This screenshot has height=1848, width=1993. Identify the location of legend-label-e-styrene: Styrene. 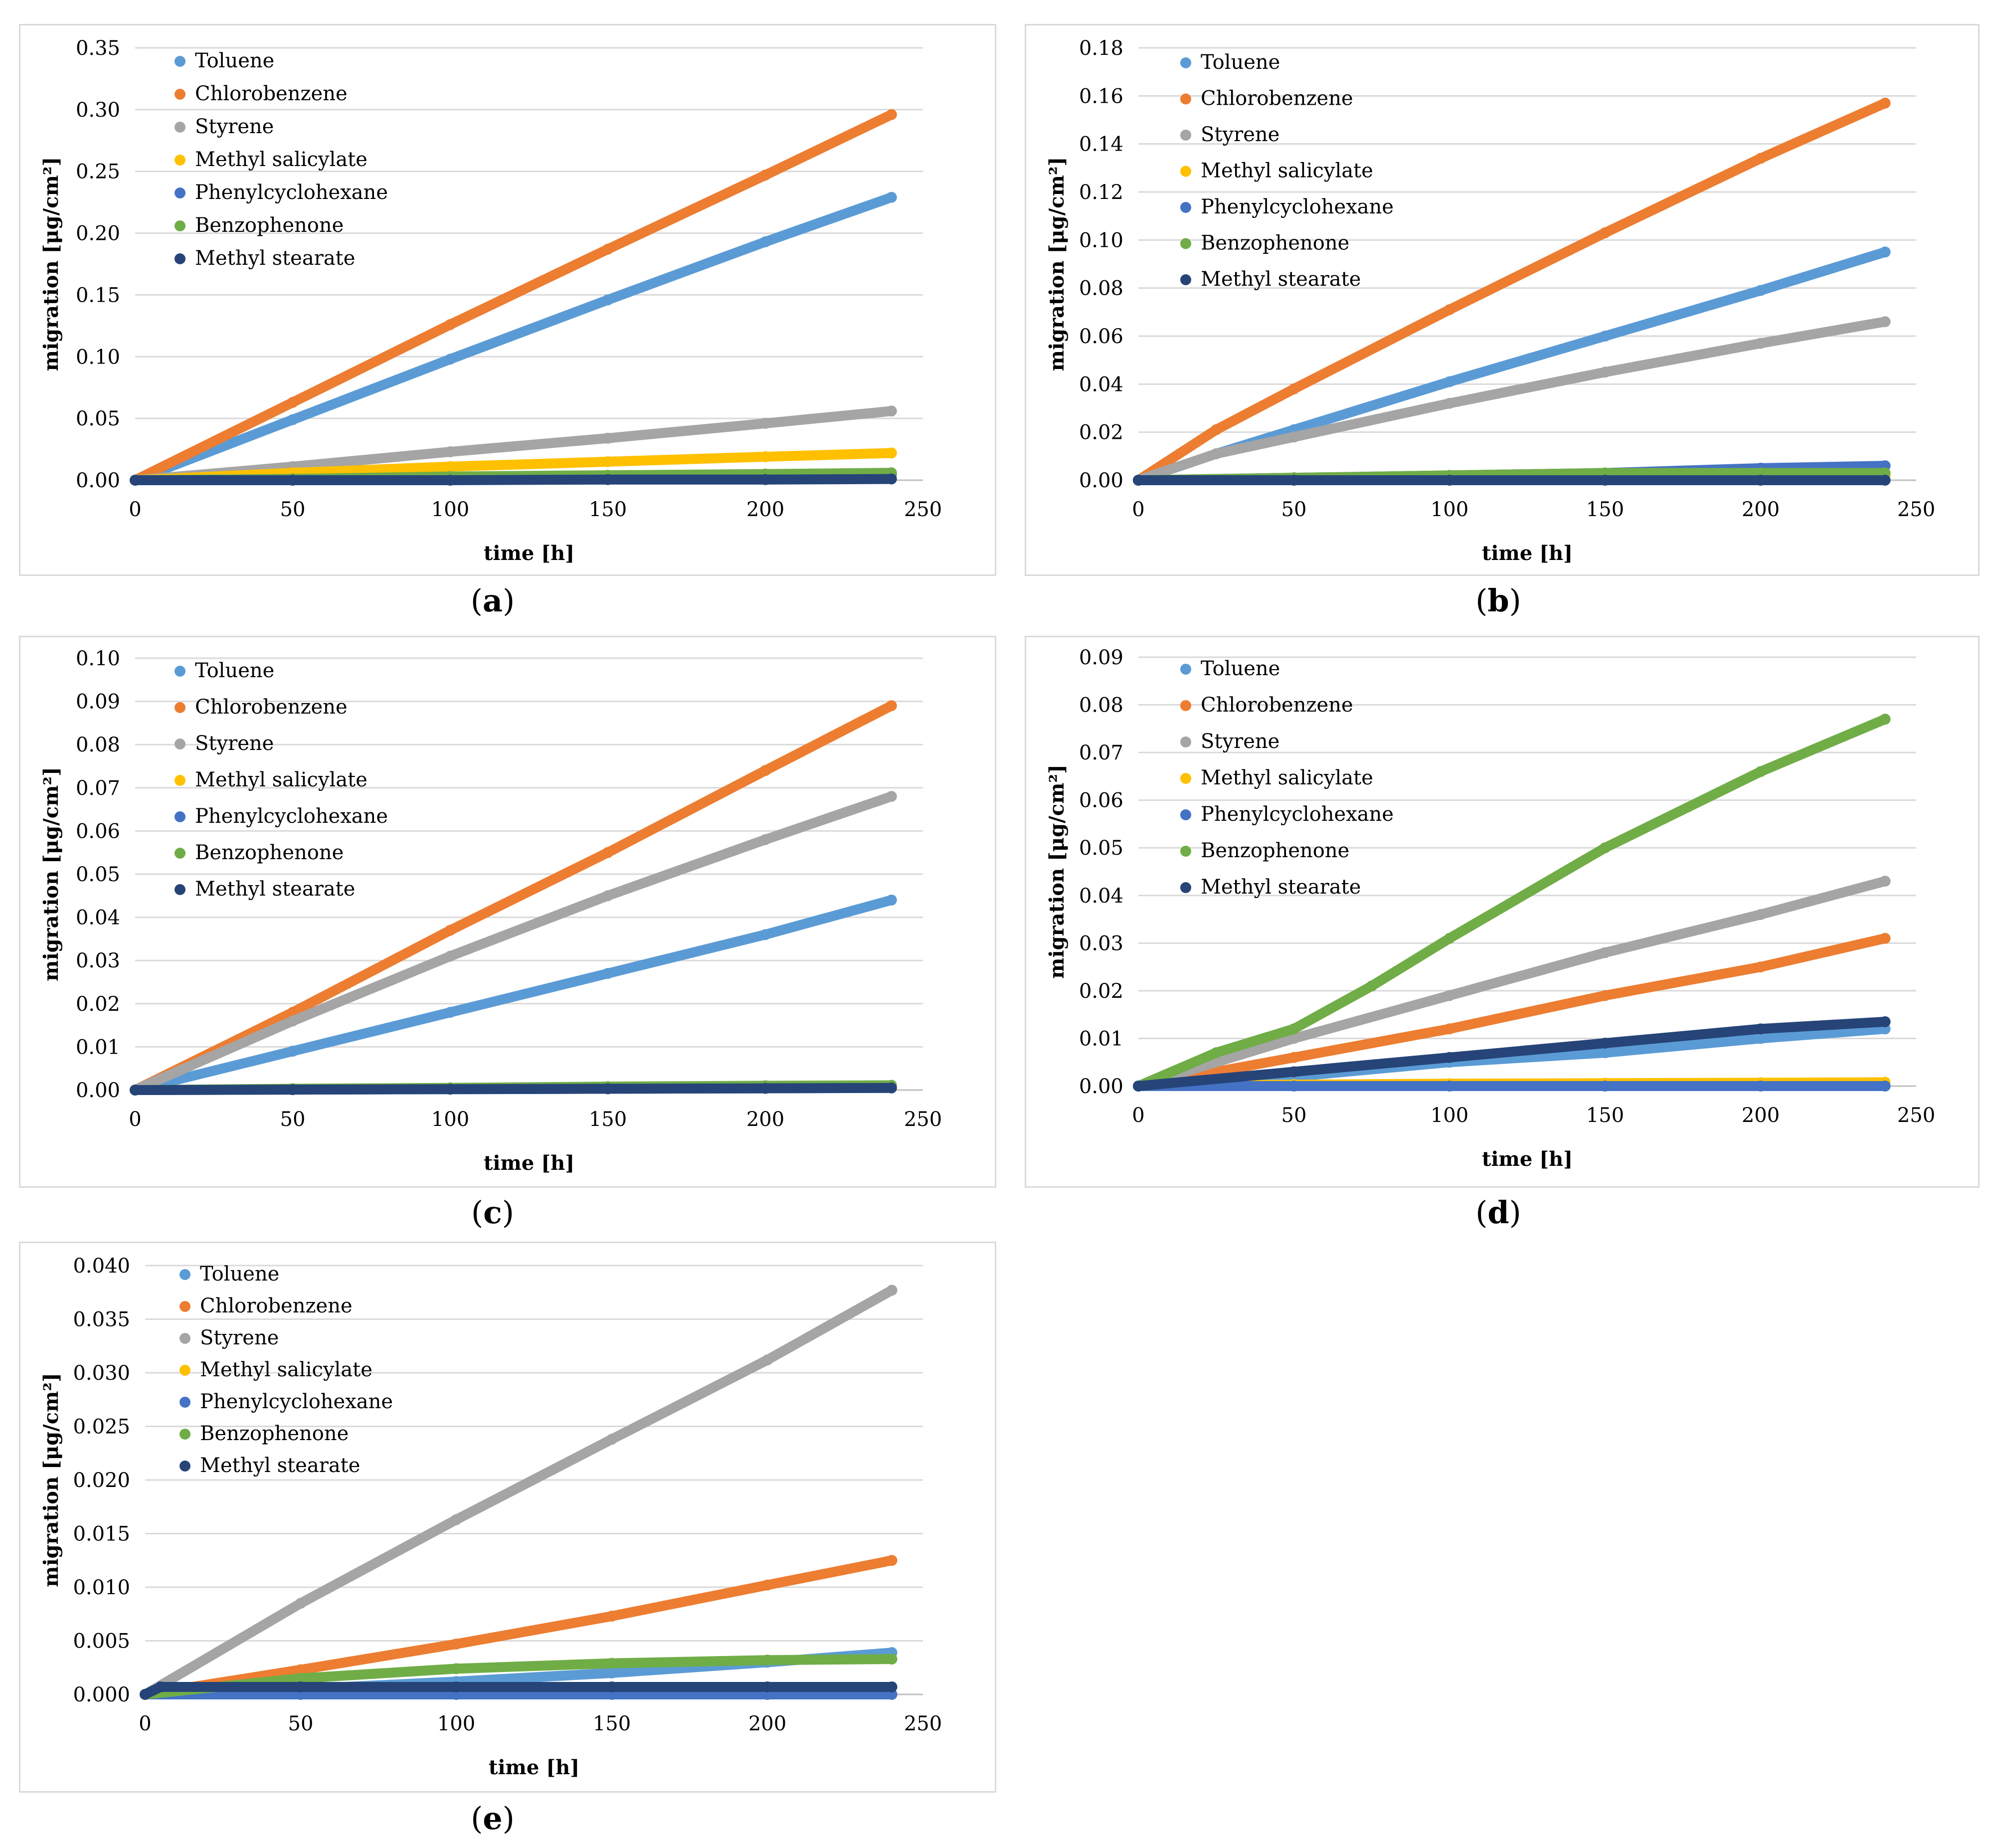
(239, 1337).